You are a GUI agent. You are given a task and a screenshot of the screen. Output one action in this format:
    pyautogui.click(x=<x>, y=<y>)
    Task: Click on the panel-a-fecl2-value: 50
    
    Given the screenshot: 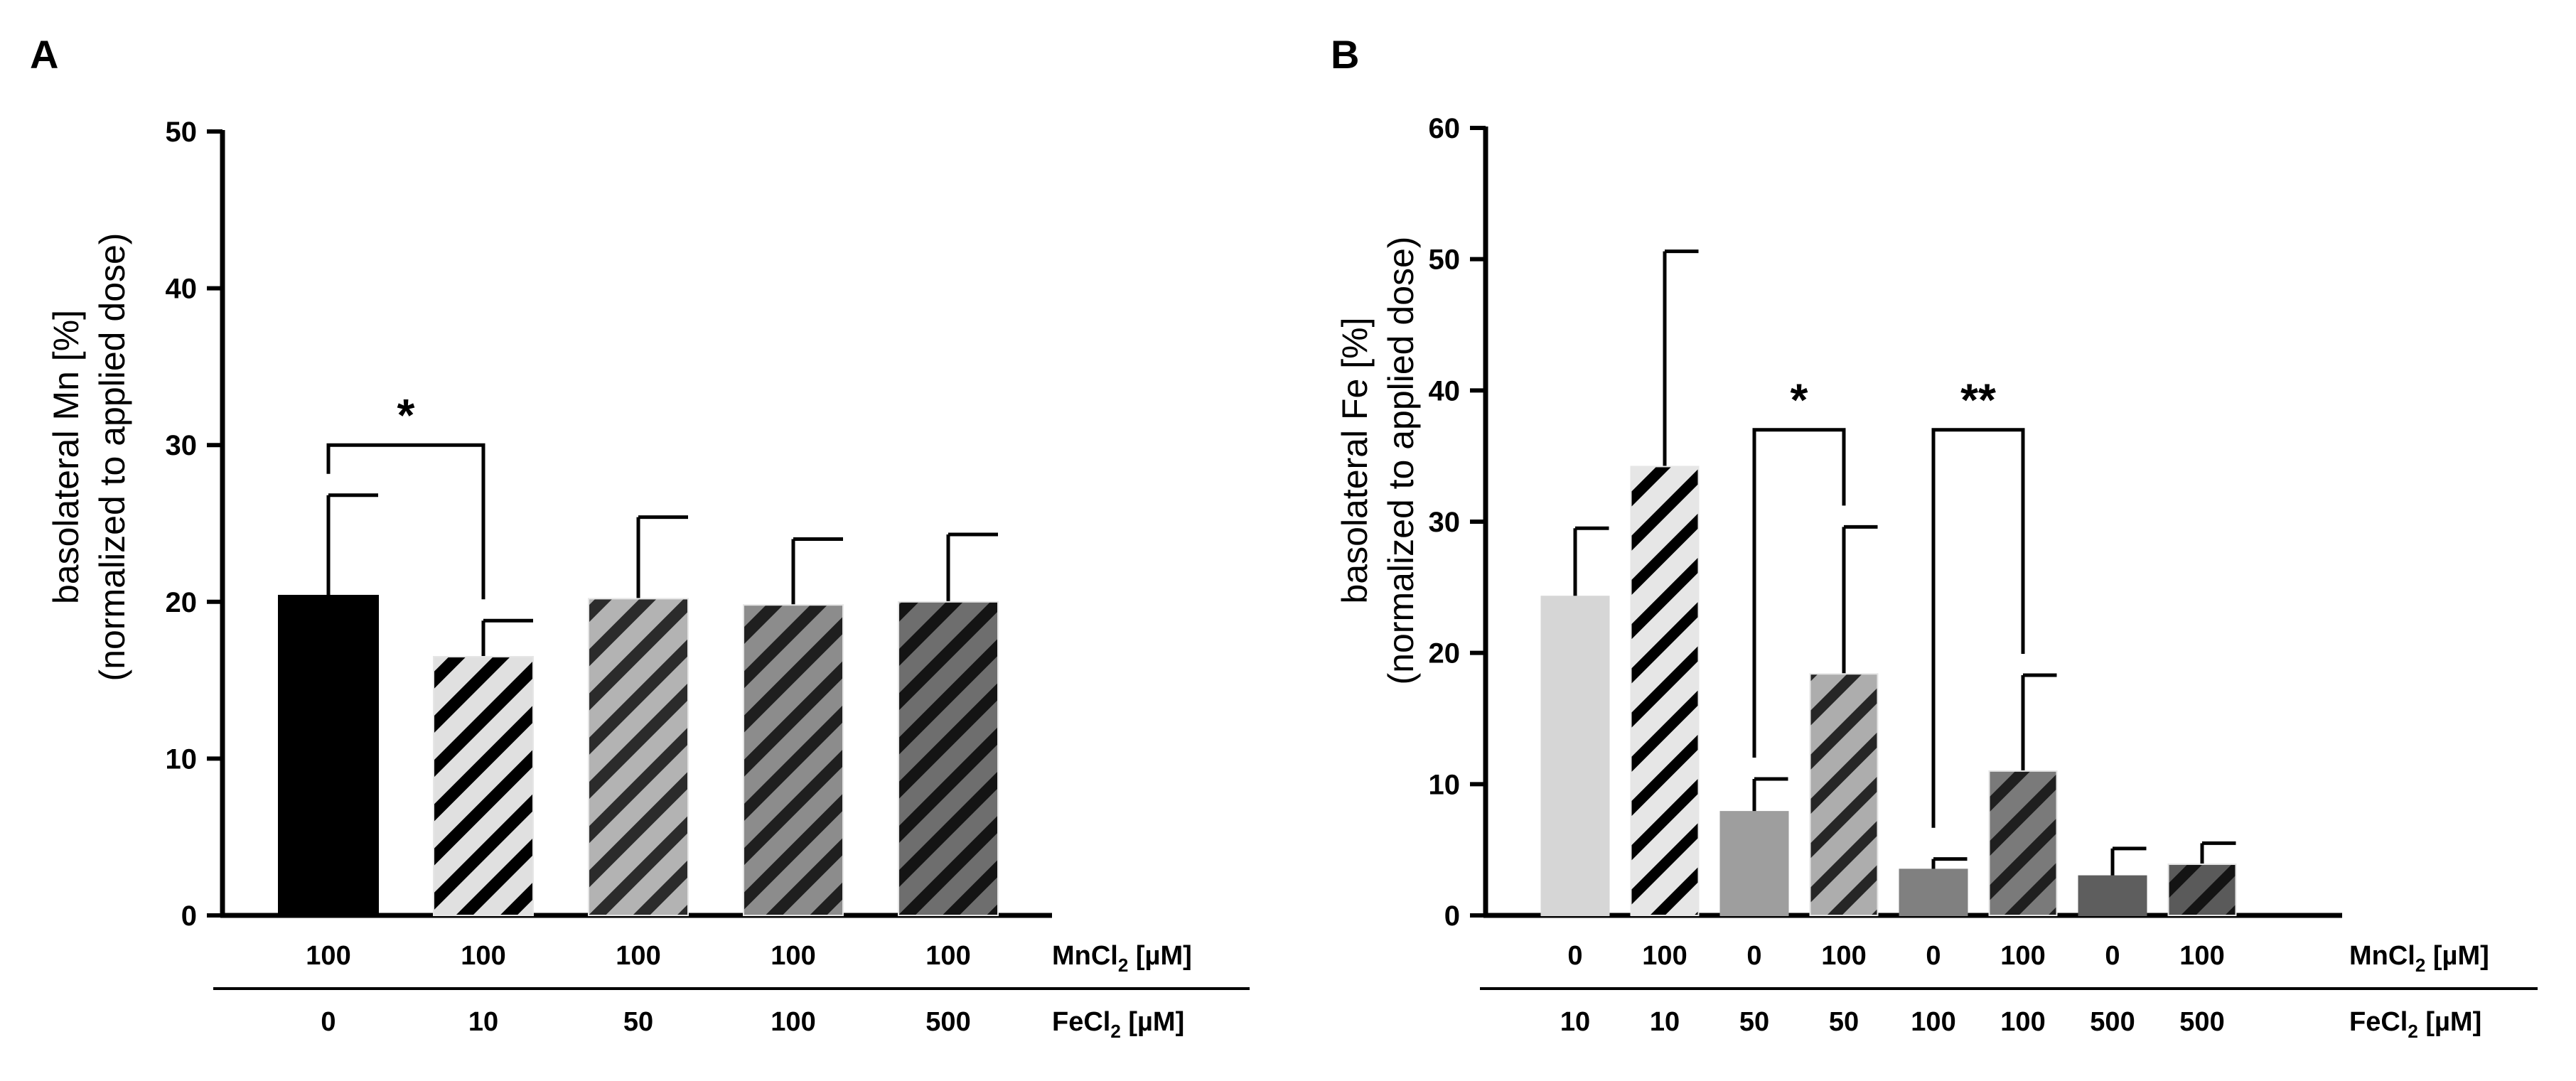 What is the action you would take?
    pyautogui.click(x=638, y=1022)
    